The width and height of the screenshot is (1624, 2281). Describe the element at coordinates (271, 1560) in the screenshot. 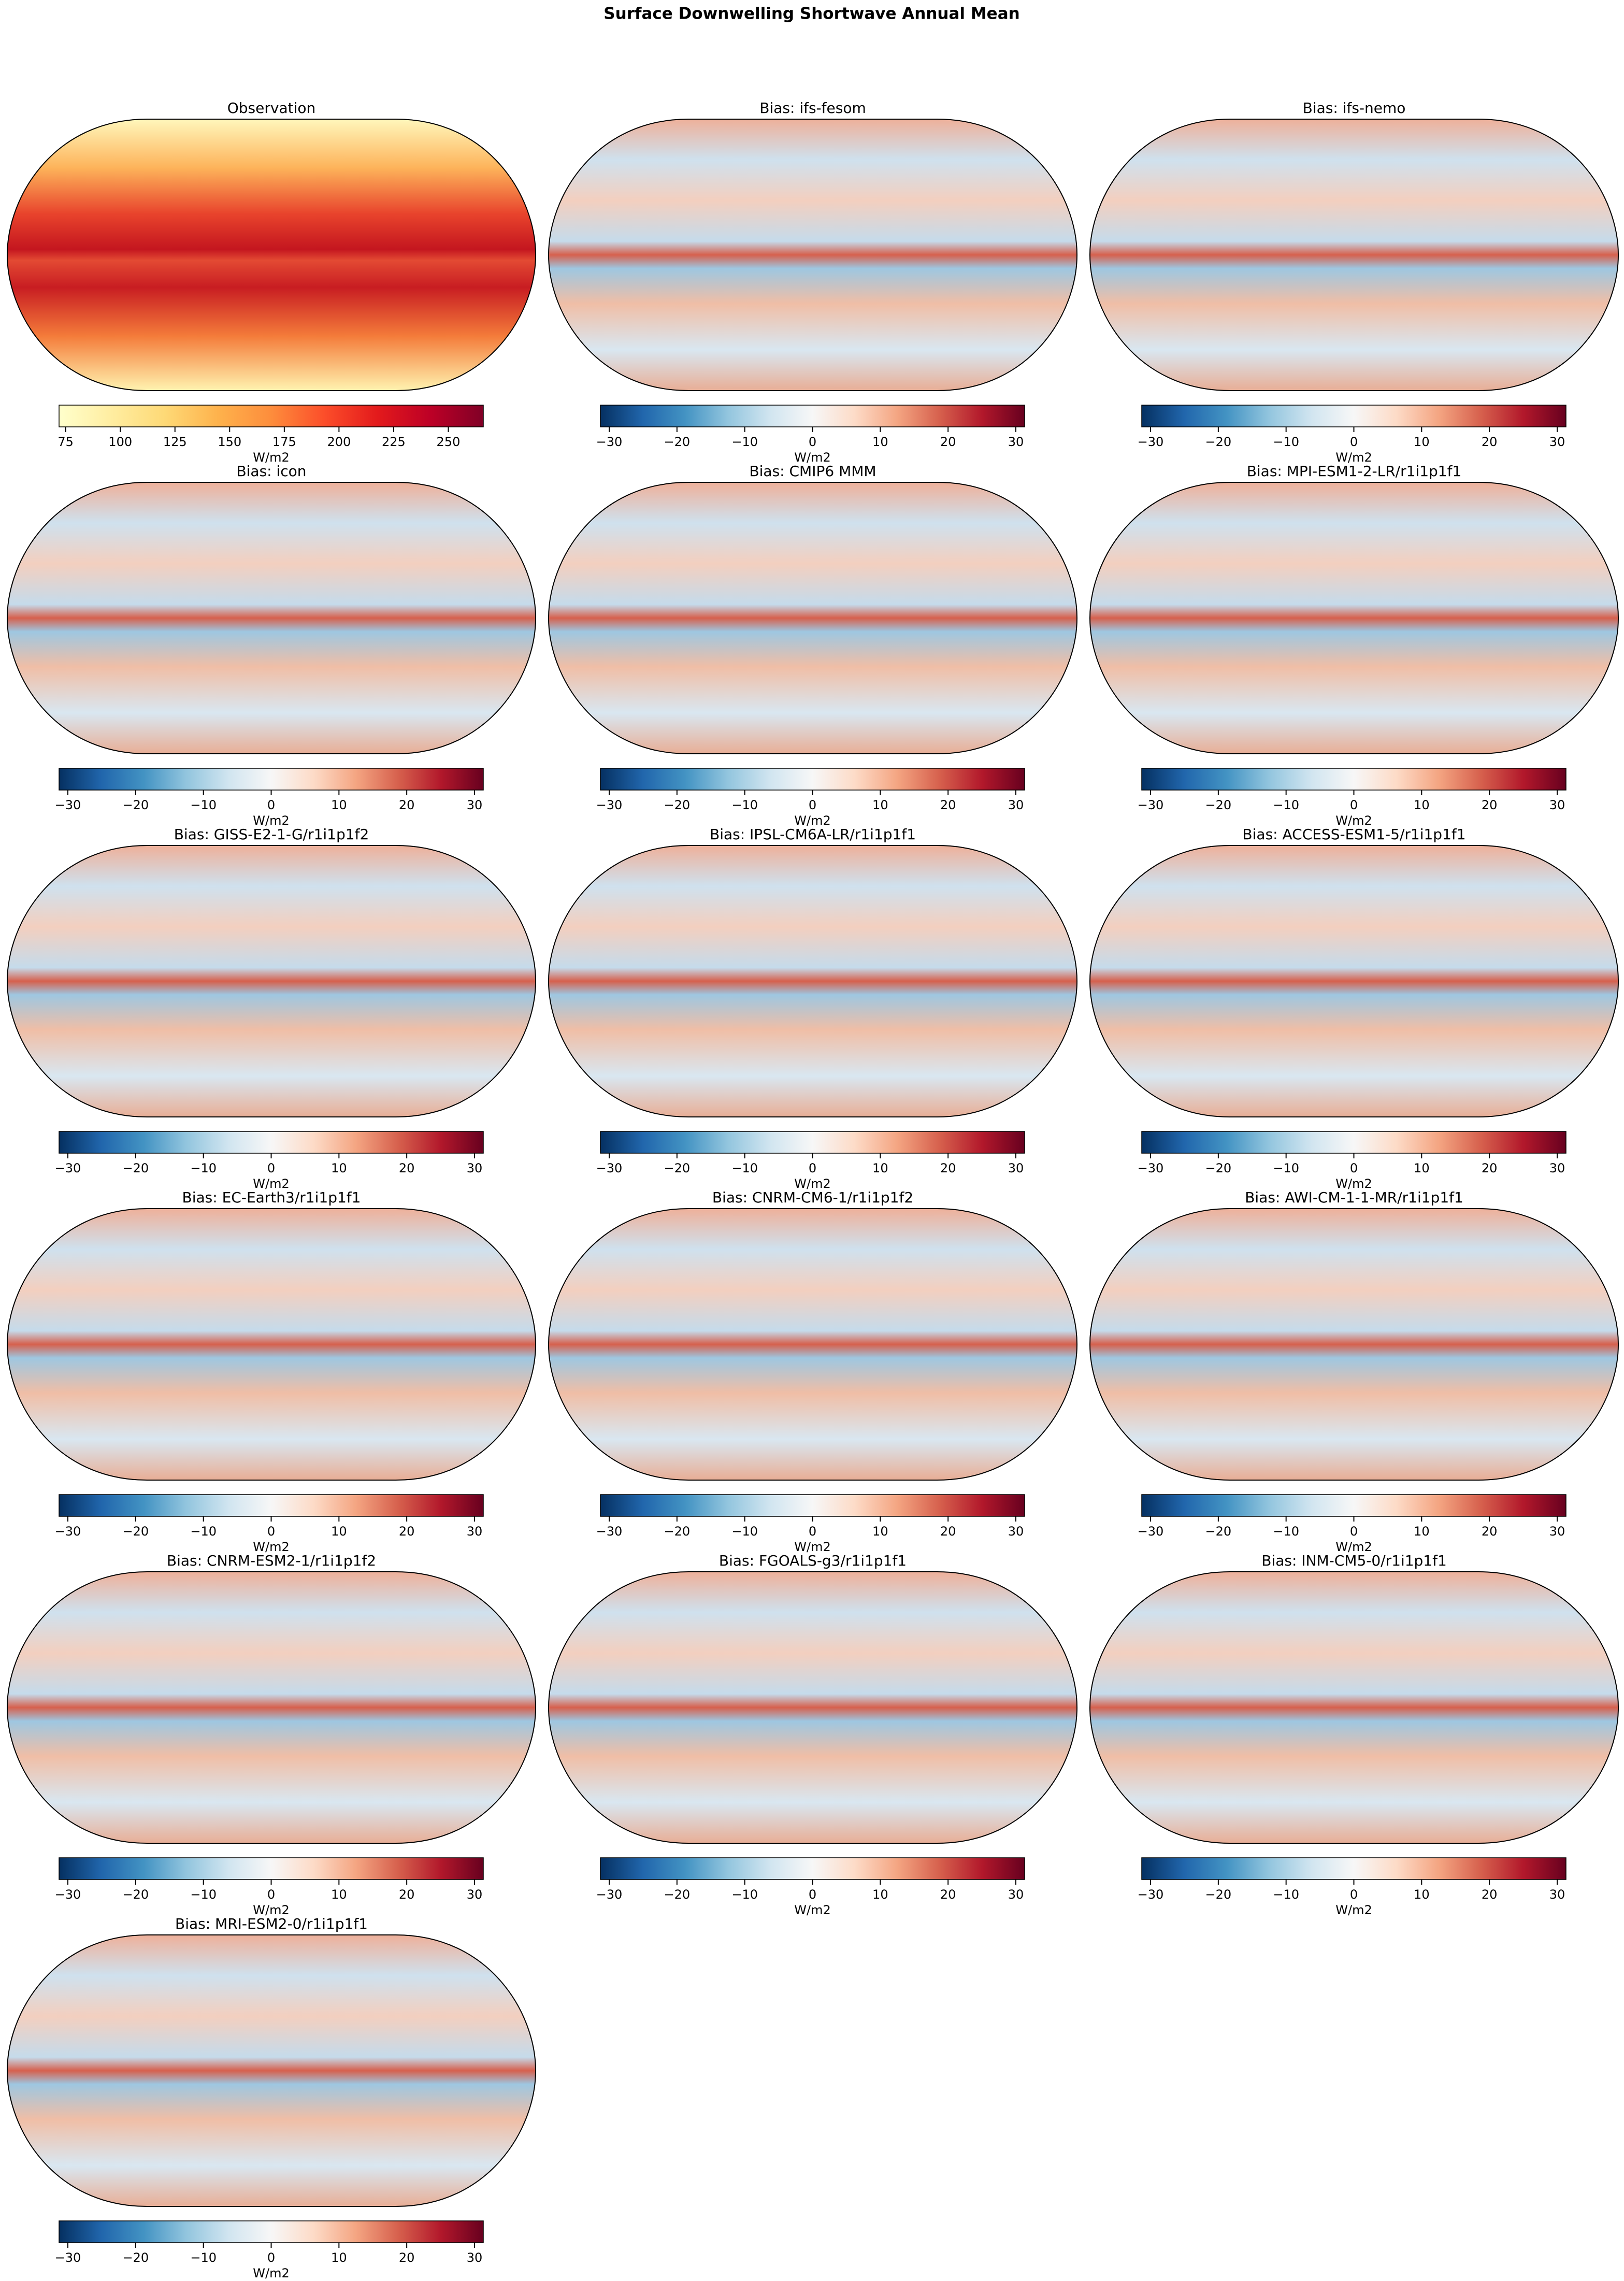

I see `panel-title: Bias: CNRM-ESM2-1/r1i1p1f2` at that location.